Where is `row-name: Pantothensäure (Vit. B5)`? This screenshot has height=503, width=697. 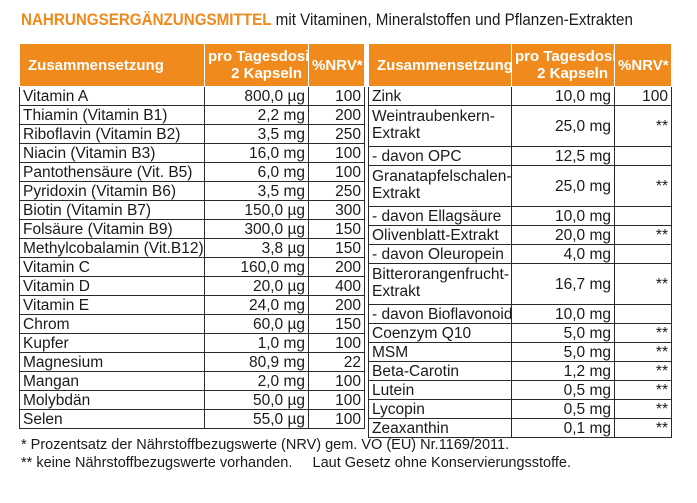 row-name: Pantothensäure (Vit. B5) is located at coordinates (112, 172).